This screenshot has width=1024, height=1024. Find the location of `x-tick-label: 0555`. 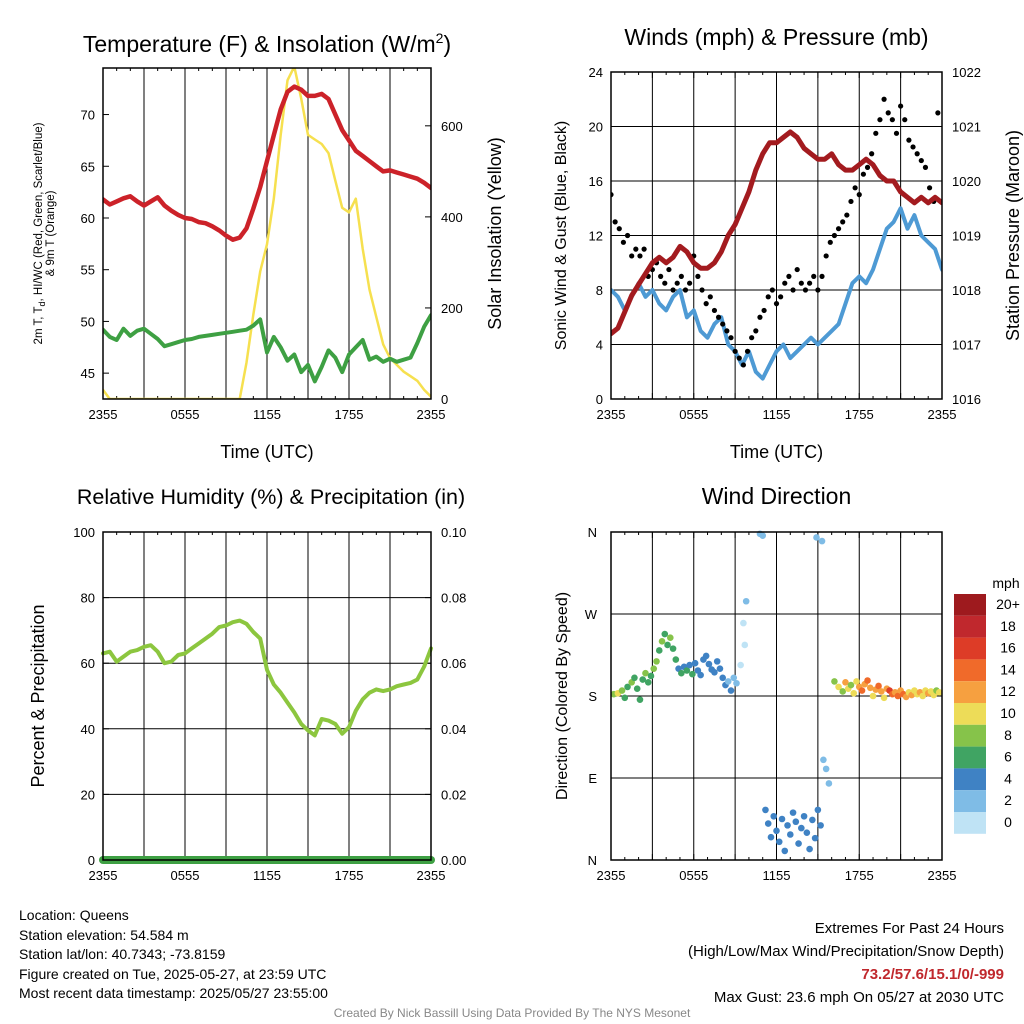

x-tick-label: 0555 is located at coordinates (693, 875).